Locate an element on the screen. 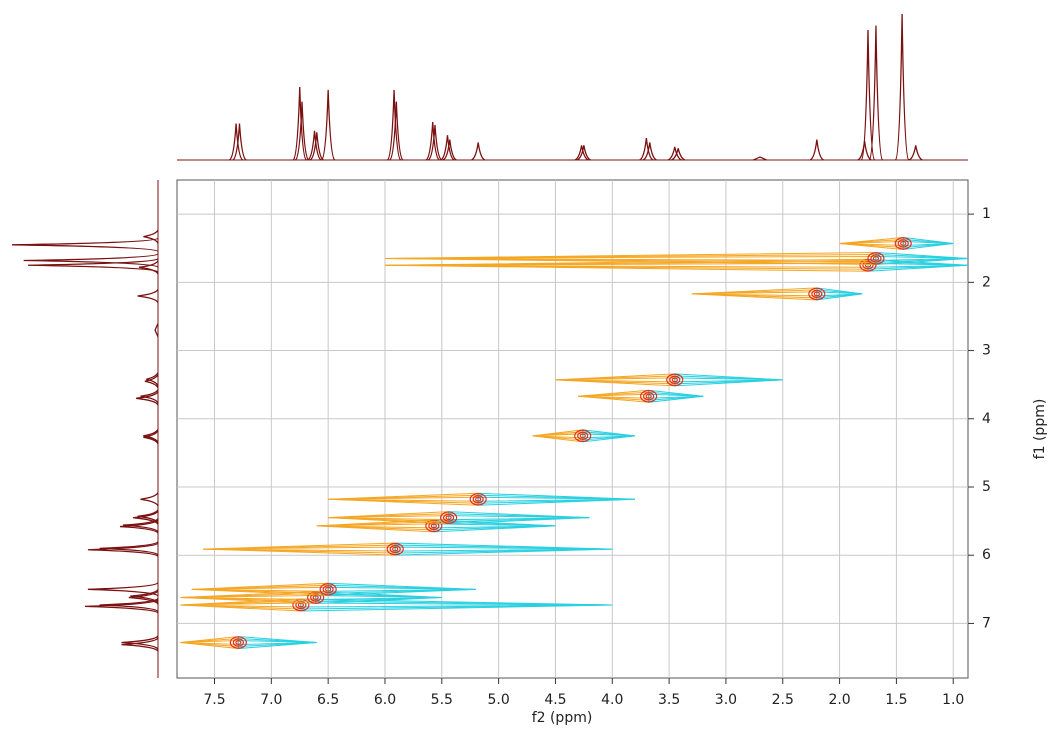 The height and width of the screenshot is (730, 1052). x-tick-label: 1.5 is located at coordinates (896, 700).